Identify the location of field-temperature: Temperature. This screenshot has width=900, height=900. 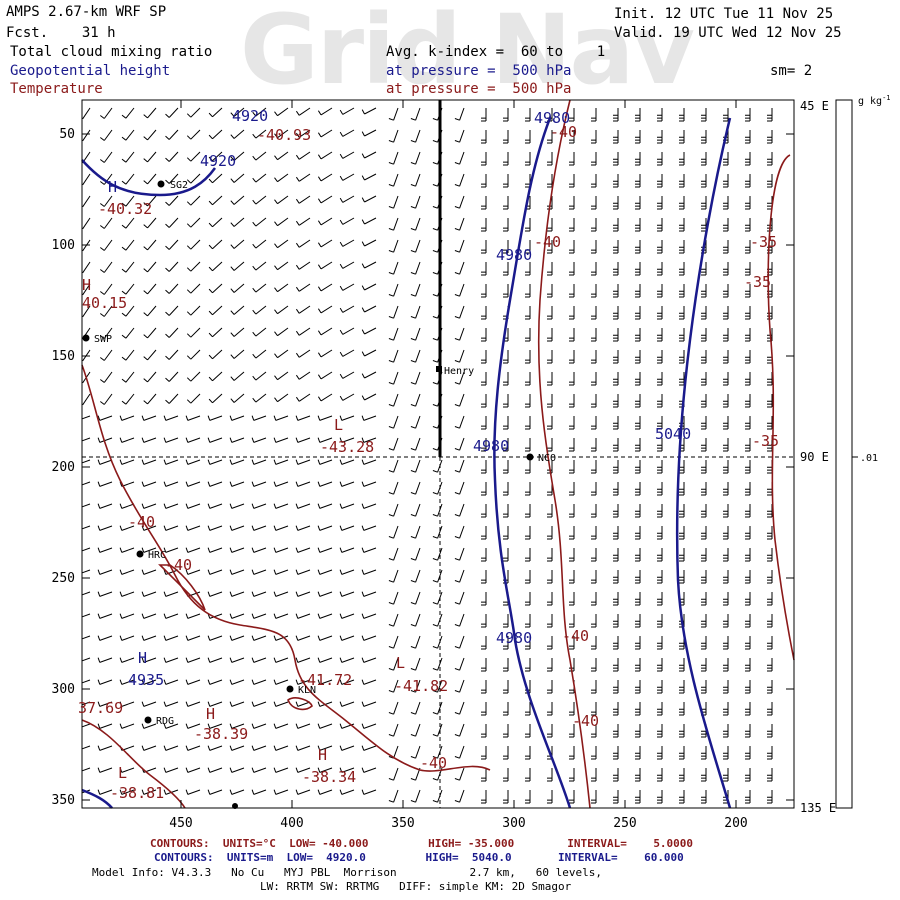
(56, 89).